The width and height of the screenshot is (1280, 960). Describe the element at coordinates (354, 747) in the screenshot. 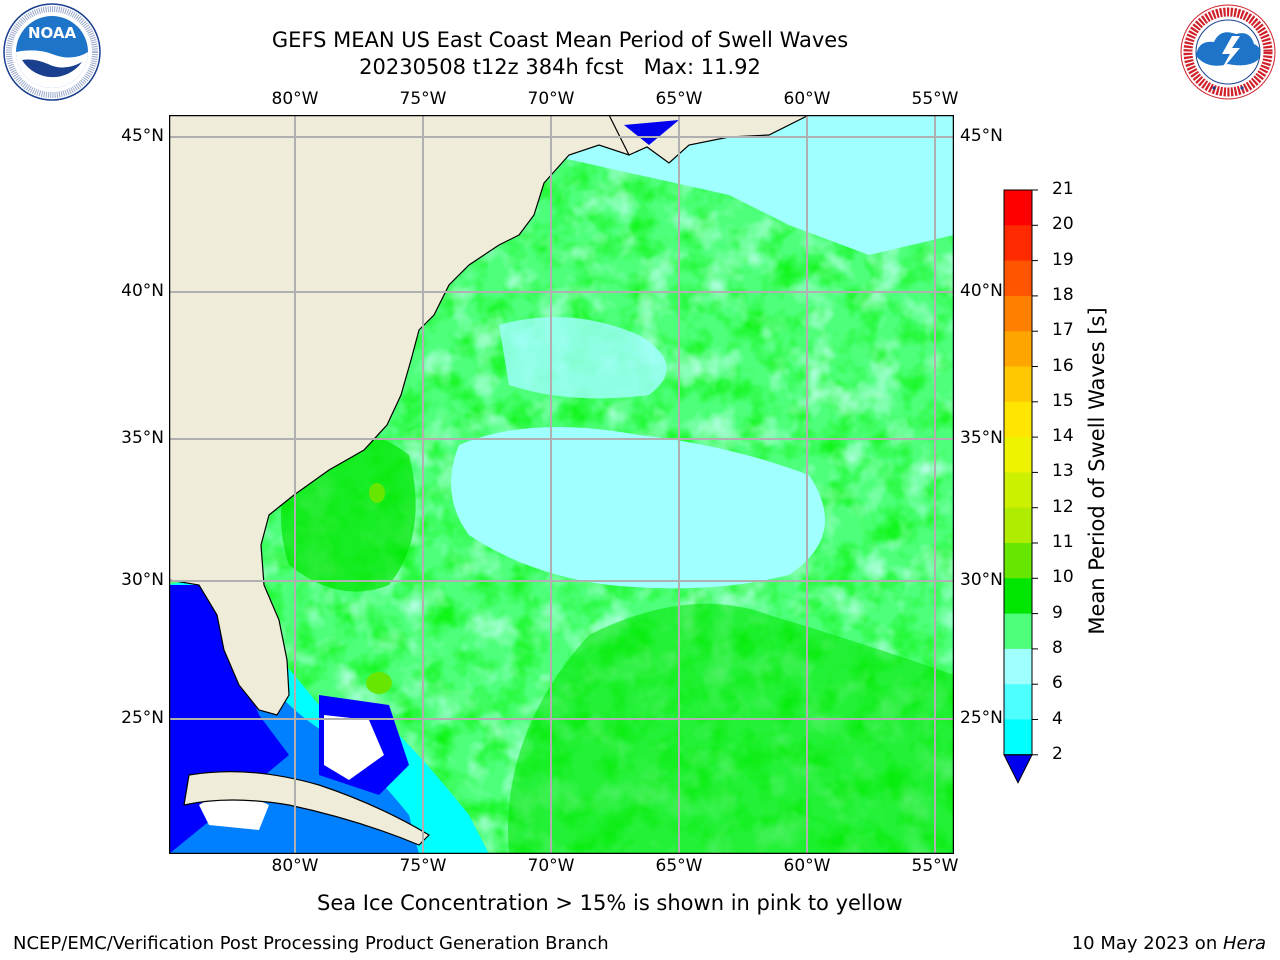

I see `no-data-bahamas` at that location.